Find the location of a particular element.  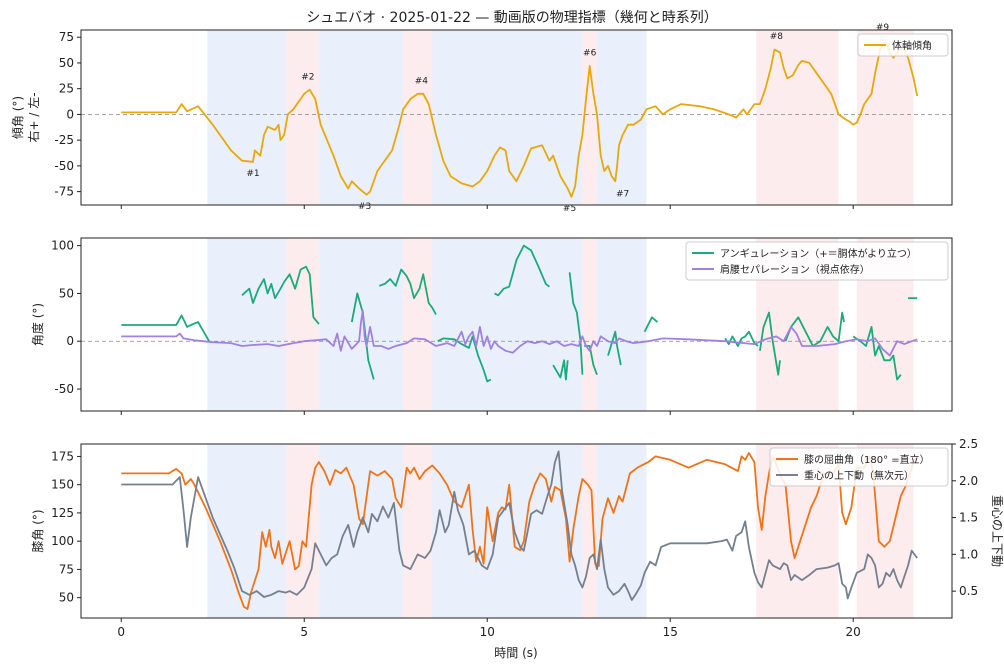

legend: アンギュレーション（+＝胴体がより立つ） 肩腰セパレーション（視点依存） is located at coordinates (817, 261).